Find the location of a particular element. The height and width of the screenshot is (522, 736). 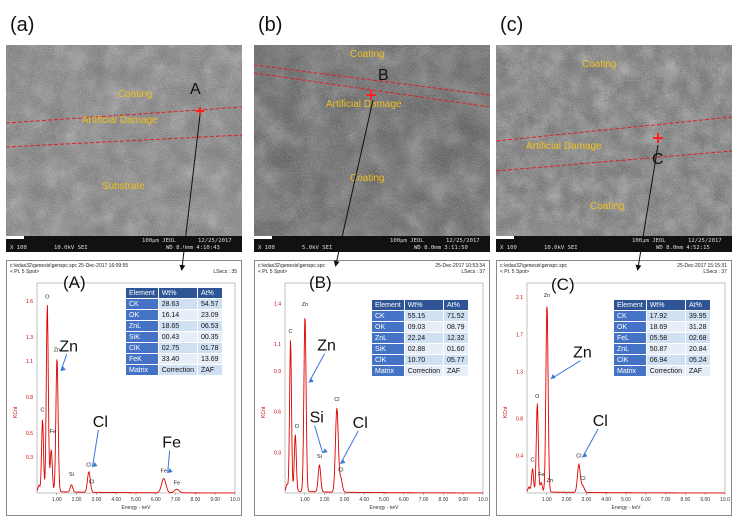

table-row: CK 55.15 71.52 is located at coordinates (420, 316).